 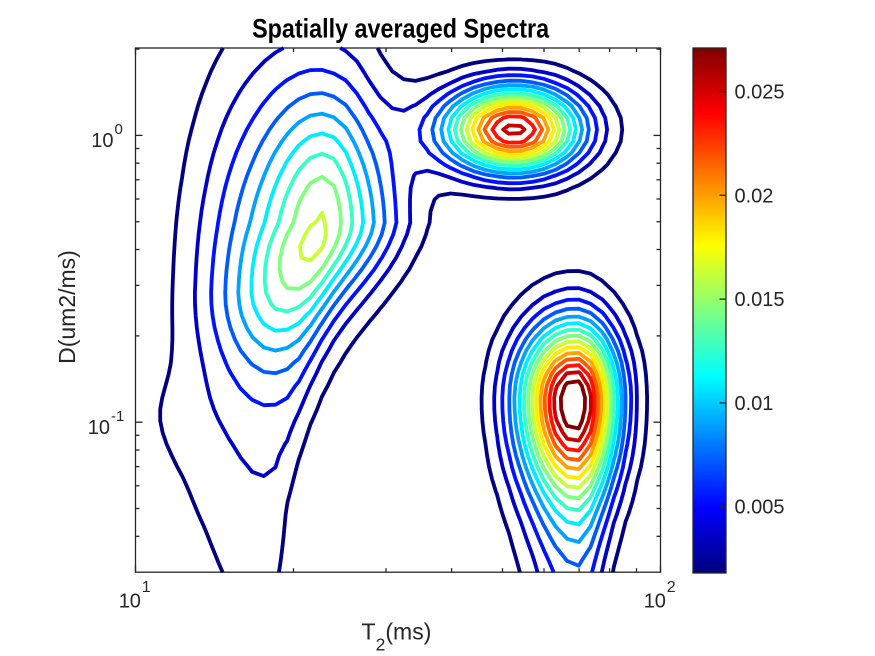 What do you see at coordinates (369, 631) in the screenshot?
I see `svg-text: T` at bounding box center [369, 631].